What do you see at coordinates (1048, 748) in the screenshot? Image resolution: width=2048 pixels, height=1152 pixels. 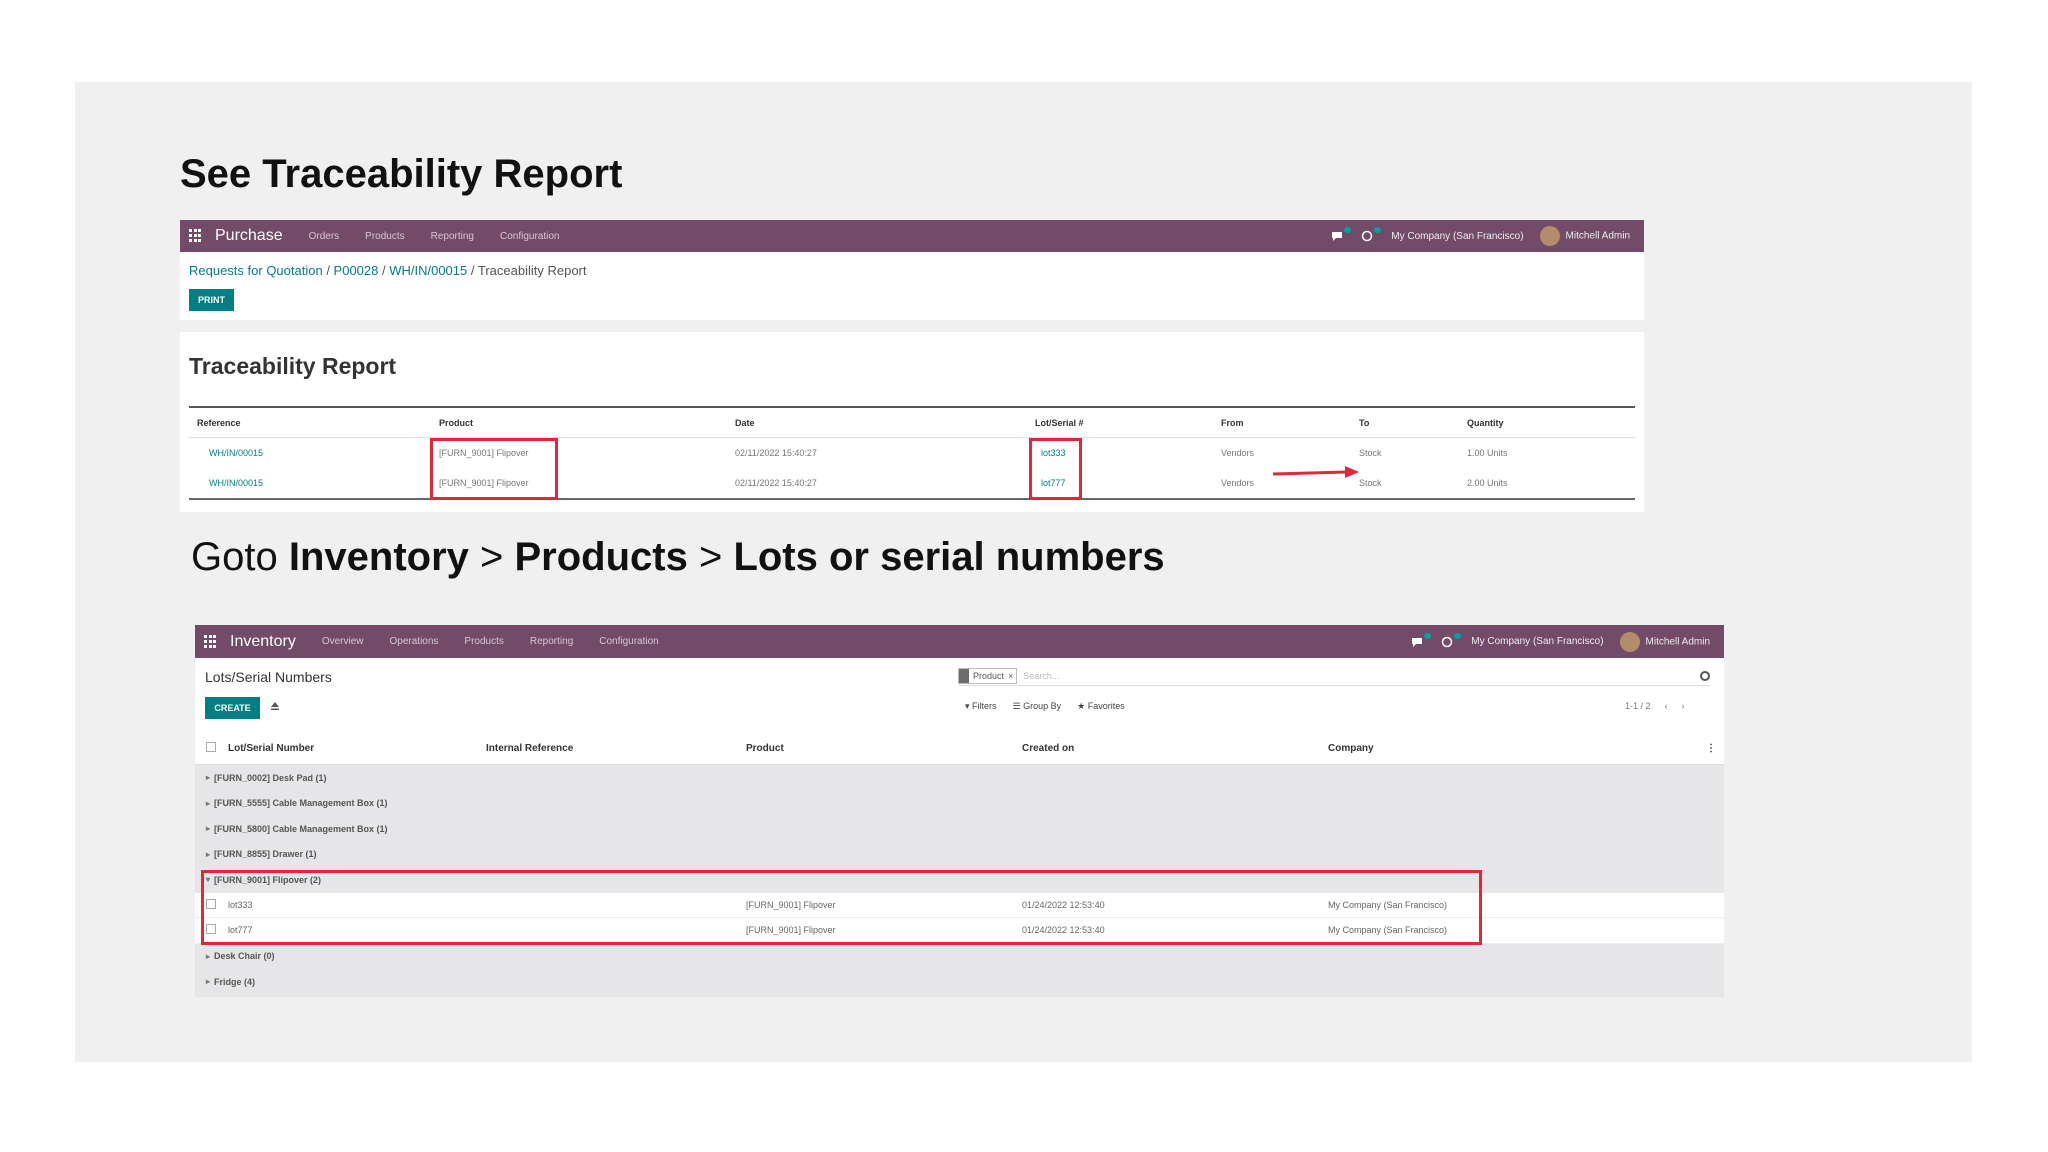 I see `col-created-on: Created on` at bounding box center [1048, 748].